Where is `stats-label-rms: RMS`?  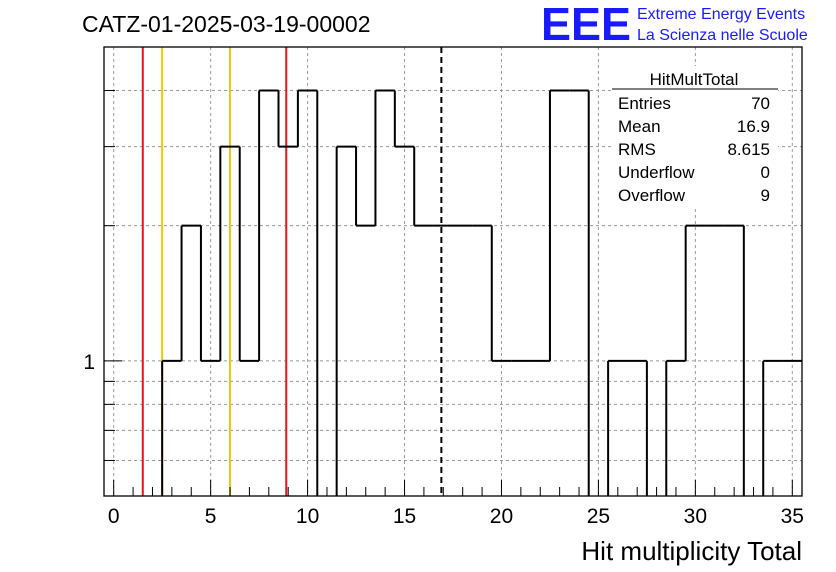
stats-label-rms: RMS is located at coordinates (637, 149).